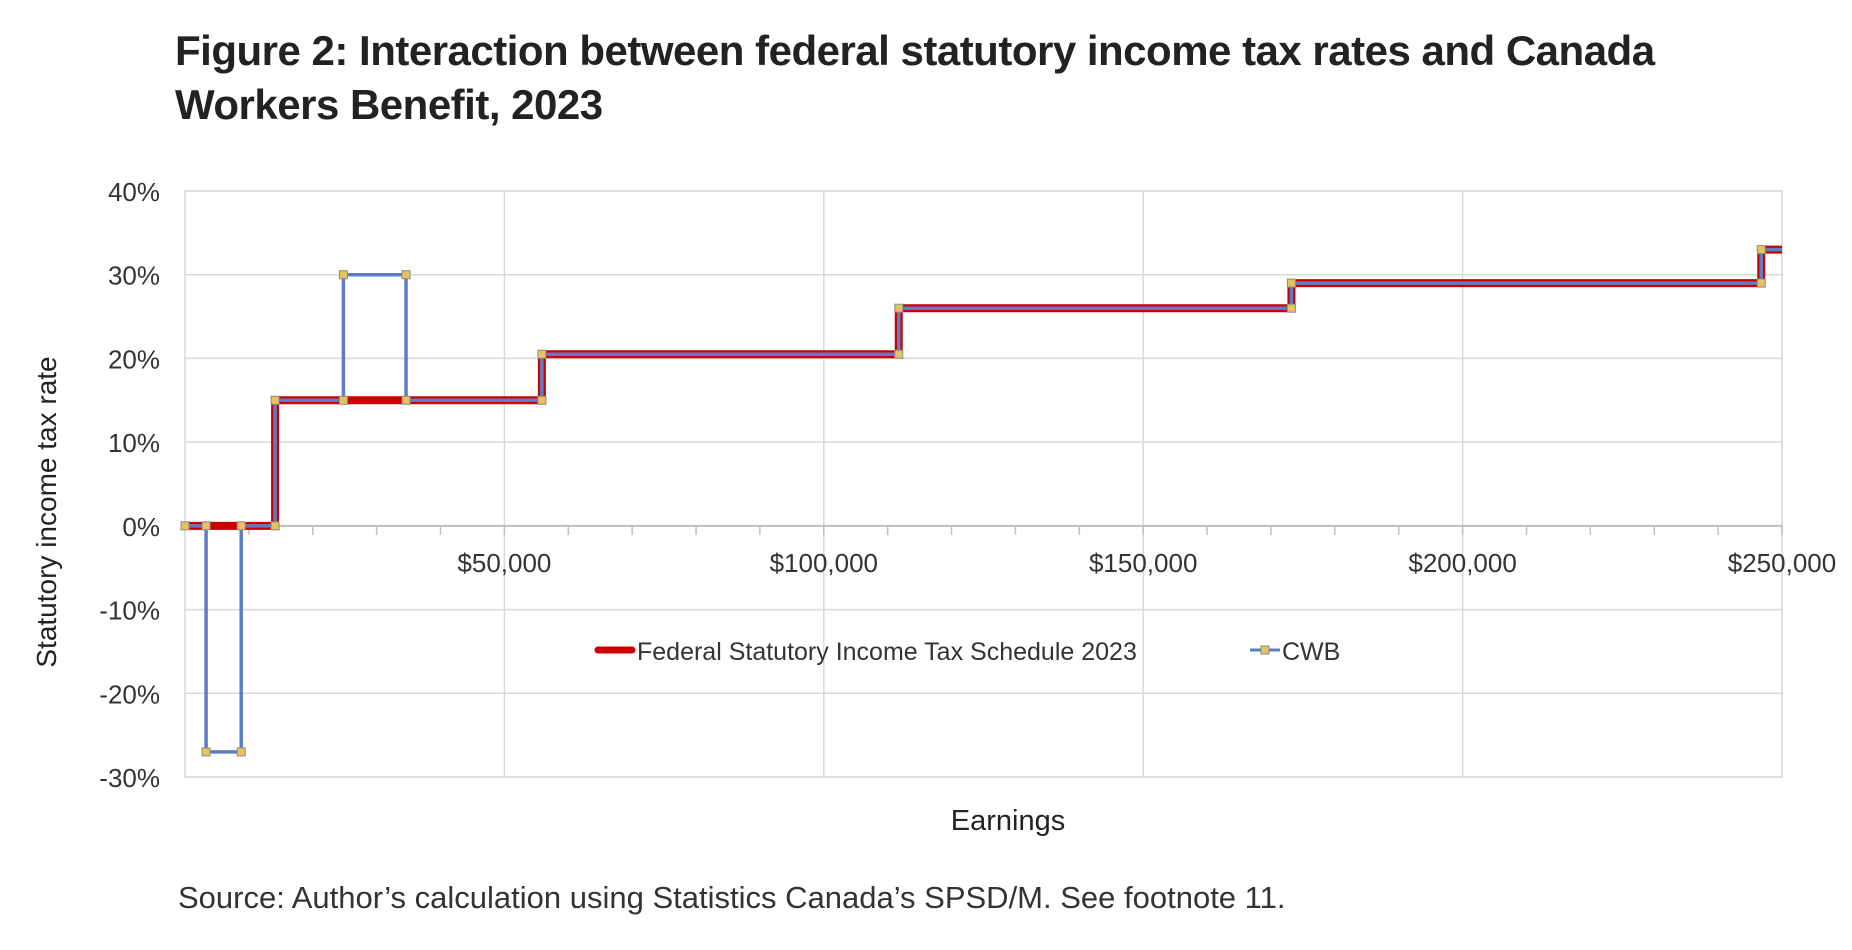 This screenshot has width=1852, height=950. What do you see at coordinates (1782, 563) in the screenshot?
I see `x-tick-label: $250,000` at bounding box center [1782, 563].